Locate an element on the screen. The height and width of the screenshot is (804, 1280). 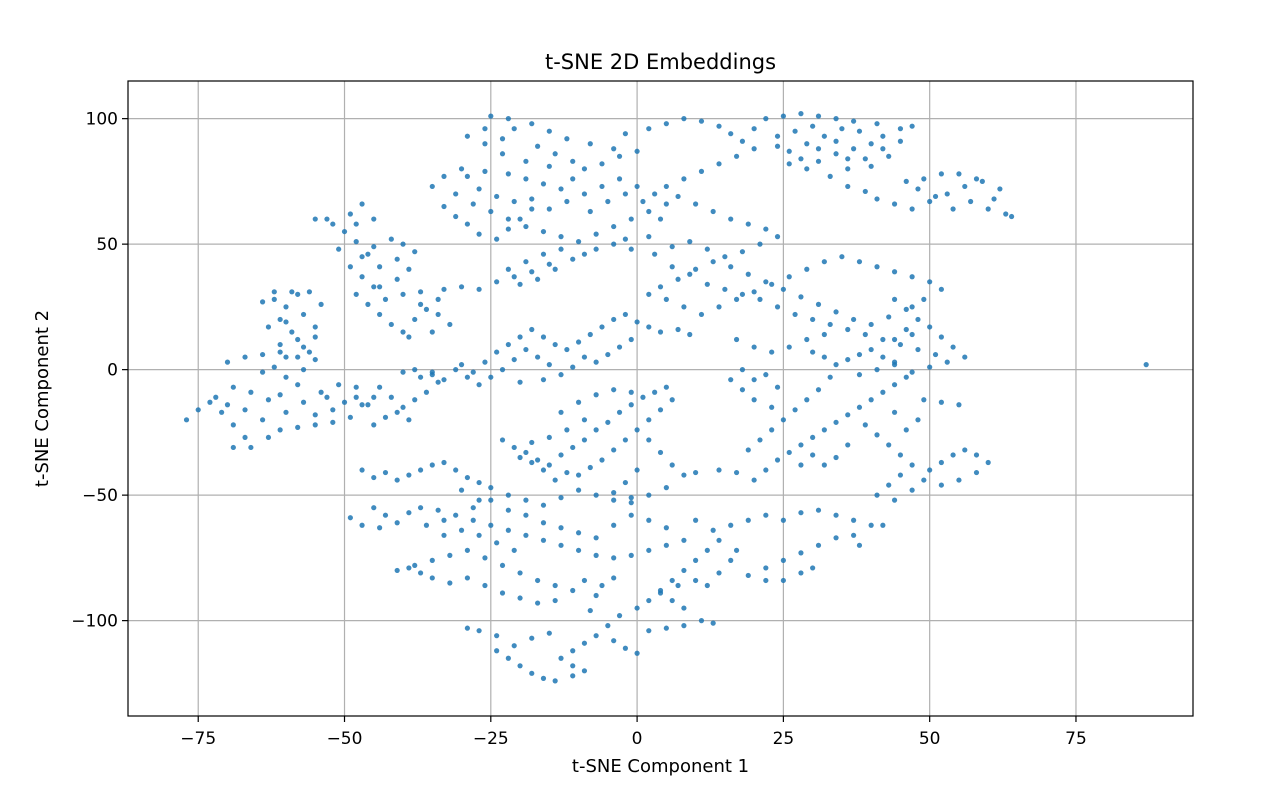
x-axis-ticks: −75 −50 −25 0 25 50 75 is located at coordinates (633, 732).